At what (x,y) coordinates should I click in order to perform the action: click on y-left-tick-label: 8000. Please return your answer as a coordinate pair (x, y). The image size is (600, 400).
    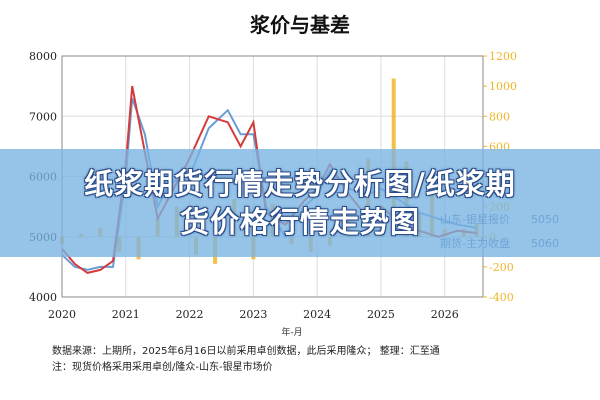
    Looking at the image, I should click on (43, 56).